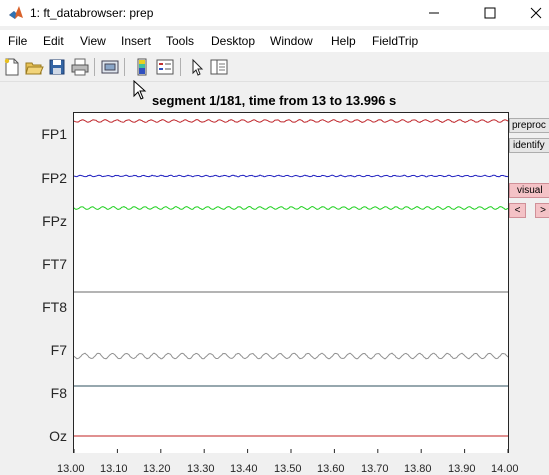 Image resolution: width=549 pixels, height=475 pixels. What do you see at coordinates (462, 469) in the screenshot?
I see `xtick-label: 13.90` at bounding box center [462, 469].